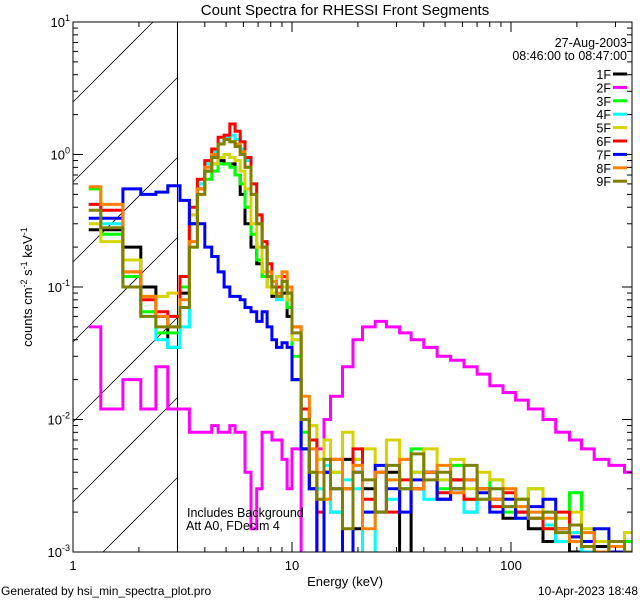 Image resolution: width=640 pixels, height=600 pixels. What do you see at coordinates (603, 169) in the screenshot?
I see `legend-label: 8F` at bounding box center [603, 169].